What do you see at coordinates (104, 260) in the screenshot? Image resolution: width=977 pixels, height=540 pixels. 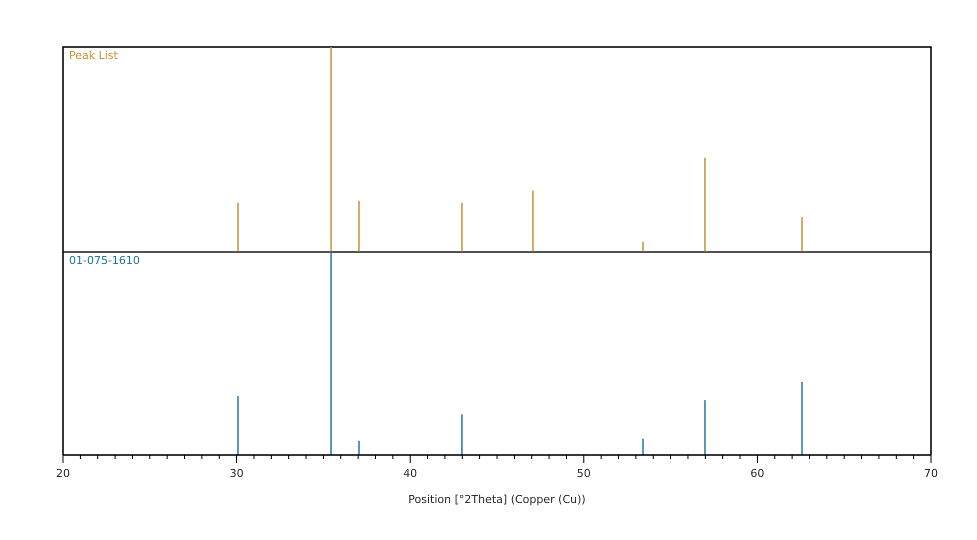 I see `text: 01-075-1610` at bounding box center [104, 260].